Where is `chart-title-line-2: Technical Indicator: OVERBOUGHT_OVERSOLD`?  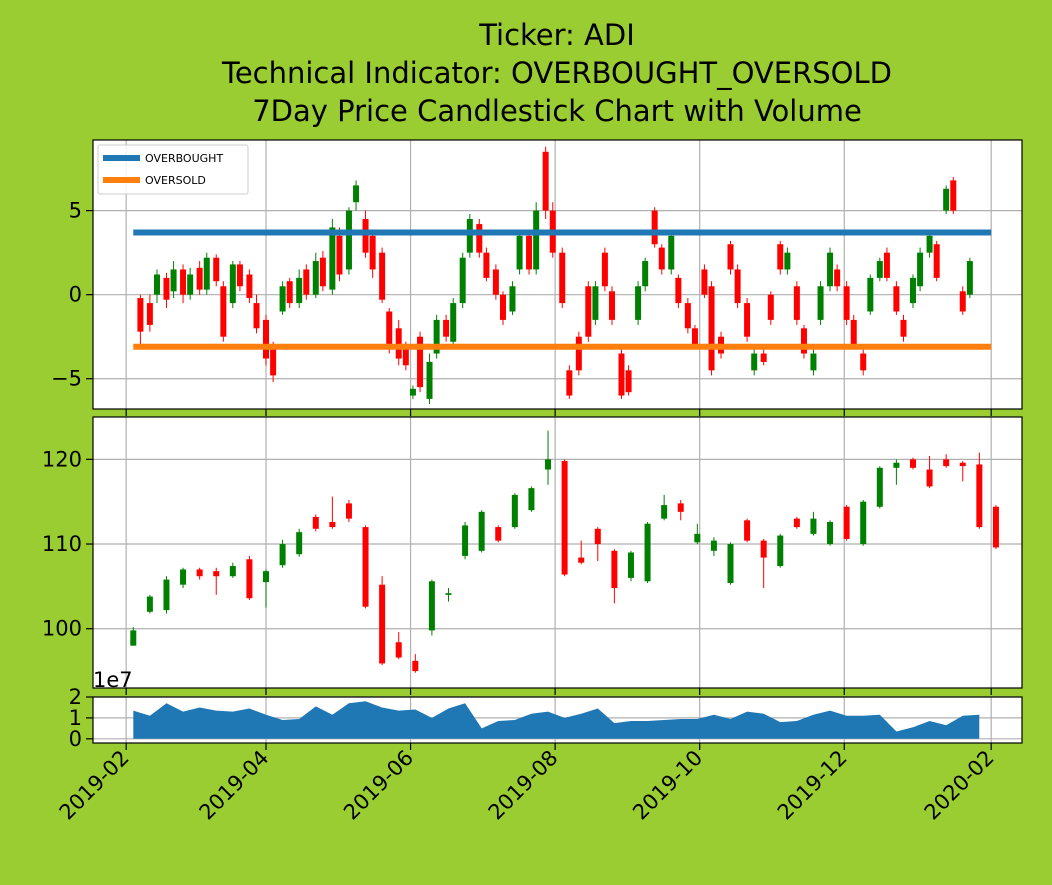
chart-title-line-2: Technical Indicator: OVERBOUGHT_OVERSOLD is located at coordinates (556, 73).